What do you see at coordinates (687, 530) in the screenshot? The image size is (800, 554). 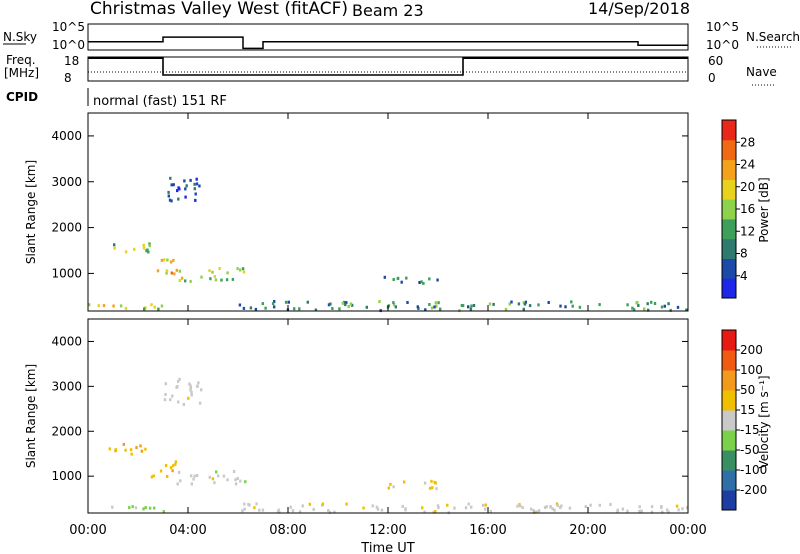 I see `x-tick-label: 00:00` at bounding box center [687, 530].